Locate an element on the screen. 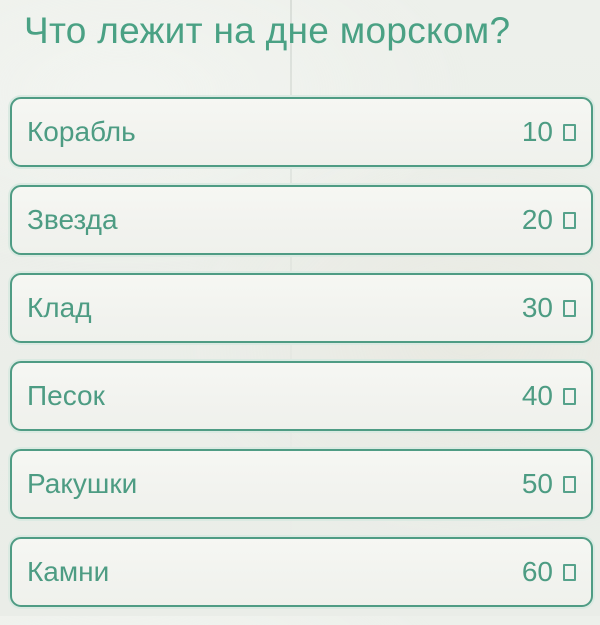  points-group: 60 is located at coordinates (549, 572).